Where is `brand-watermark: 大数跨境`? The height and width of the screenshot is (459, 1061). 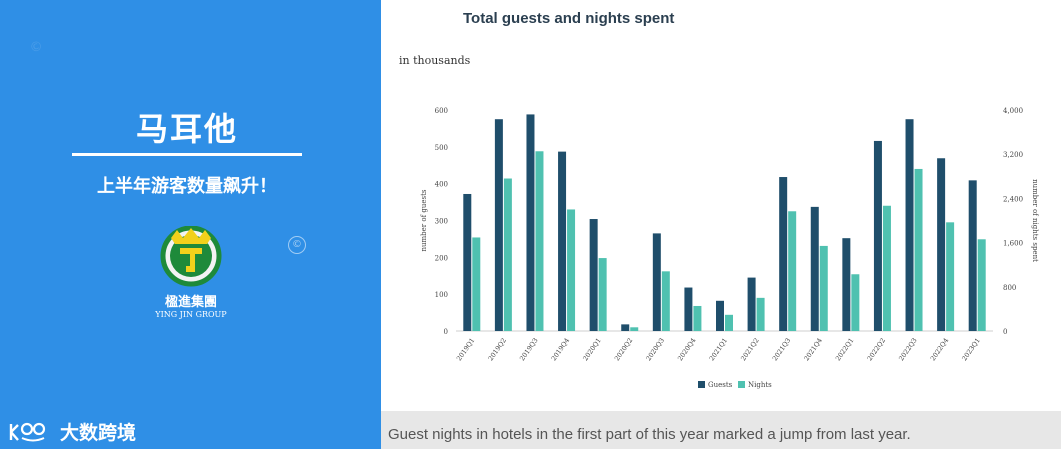 brand-watermark: 大数跨境 is located at coordinates (72, 431).